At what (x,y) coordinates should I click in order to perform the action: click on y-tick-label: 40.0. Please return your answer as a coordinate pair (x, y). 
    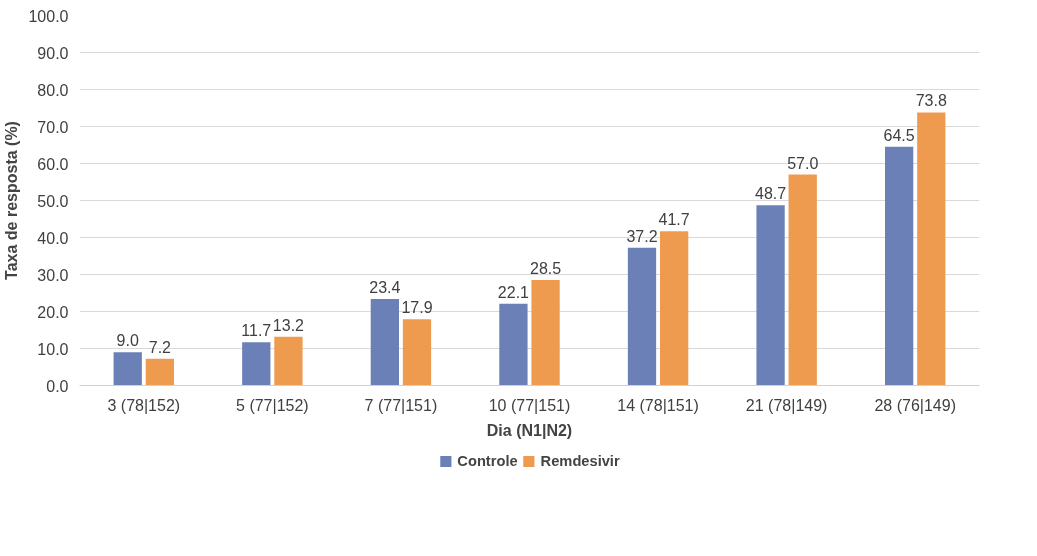
    Looking at the image, I should click on (53, 238).